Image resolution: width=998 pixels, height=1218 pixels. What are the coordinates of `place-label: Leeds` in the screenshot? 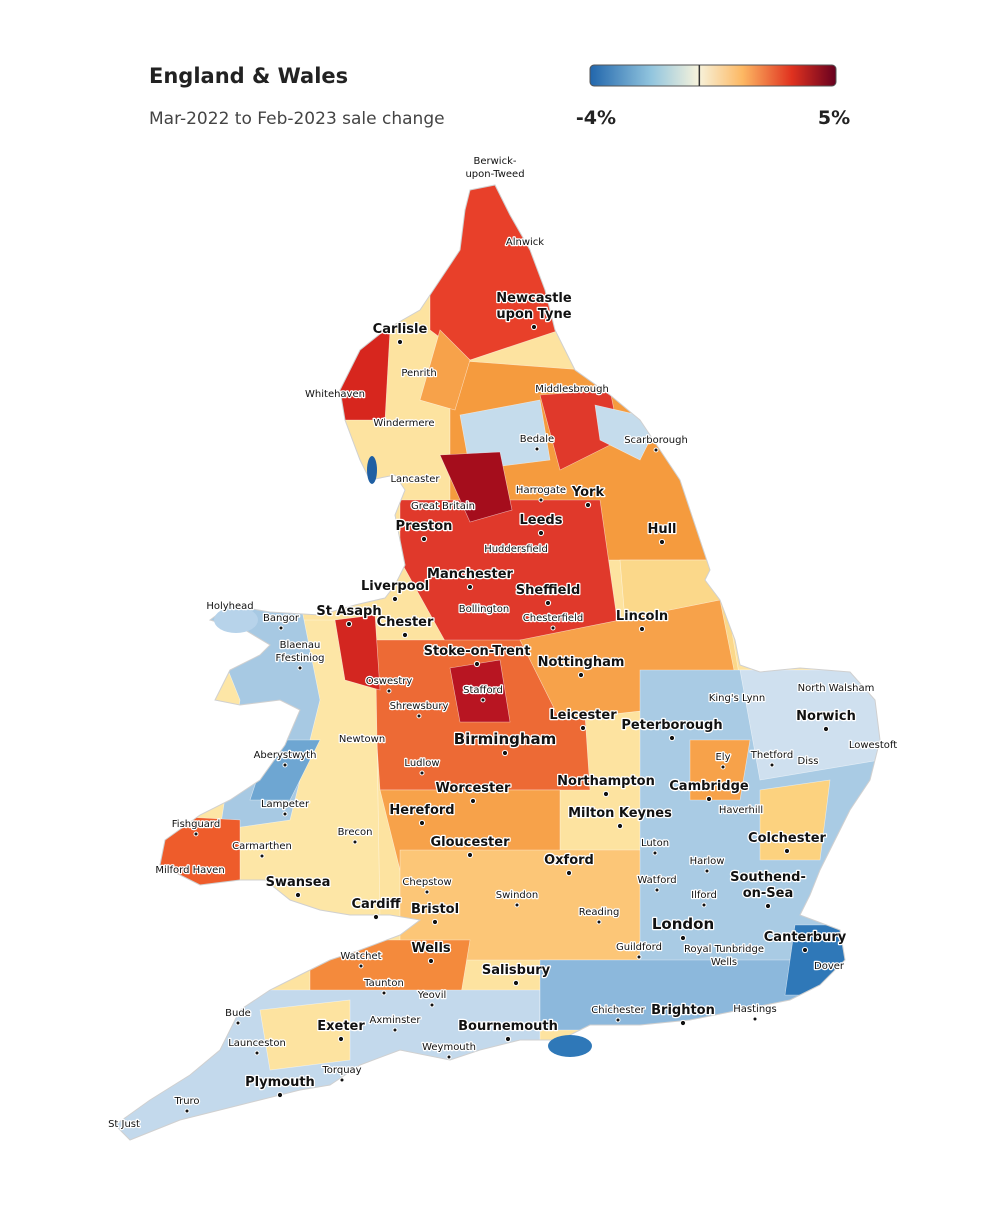 It's located at (541, 520).